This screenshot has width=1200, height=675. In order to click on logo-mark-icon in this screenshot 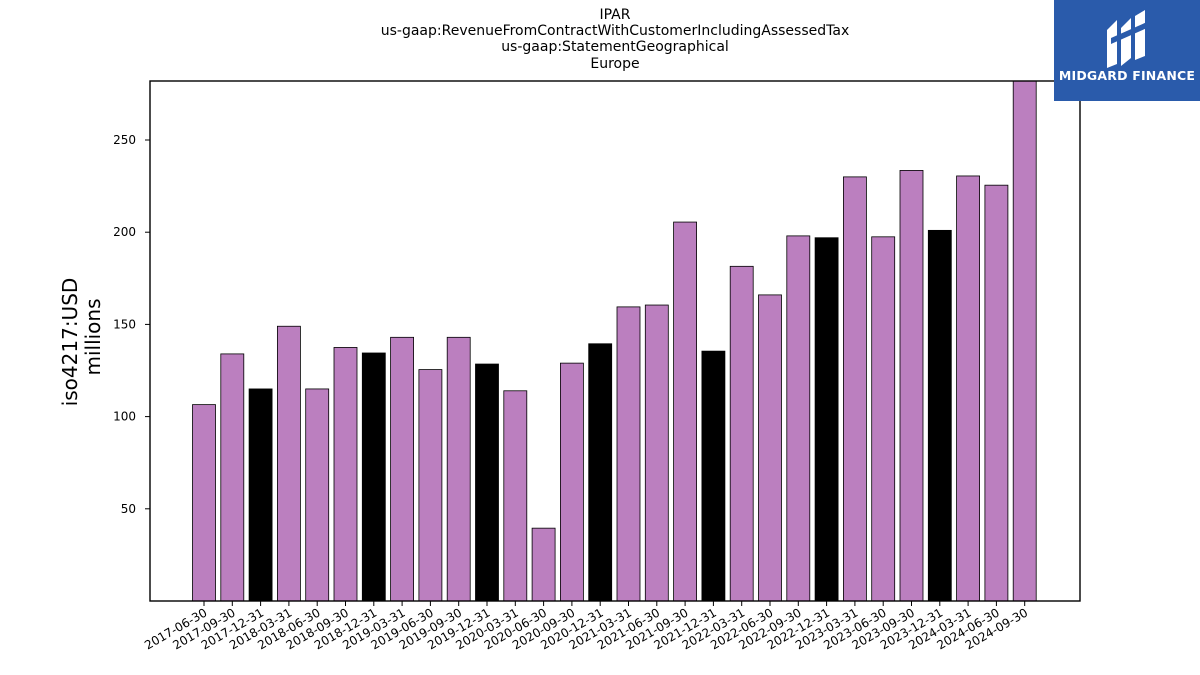, I will do `click(1127, 39)`.